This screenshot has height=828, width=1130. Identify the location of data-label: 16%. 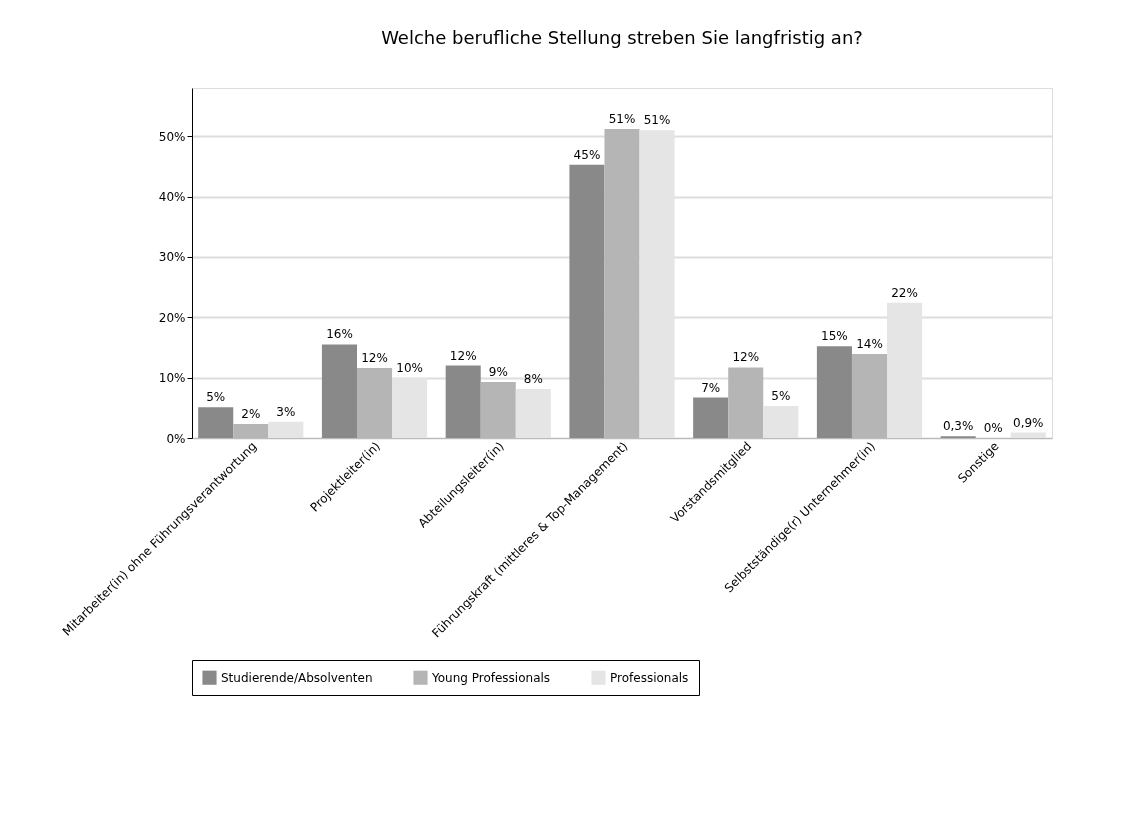
(339, 334).